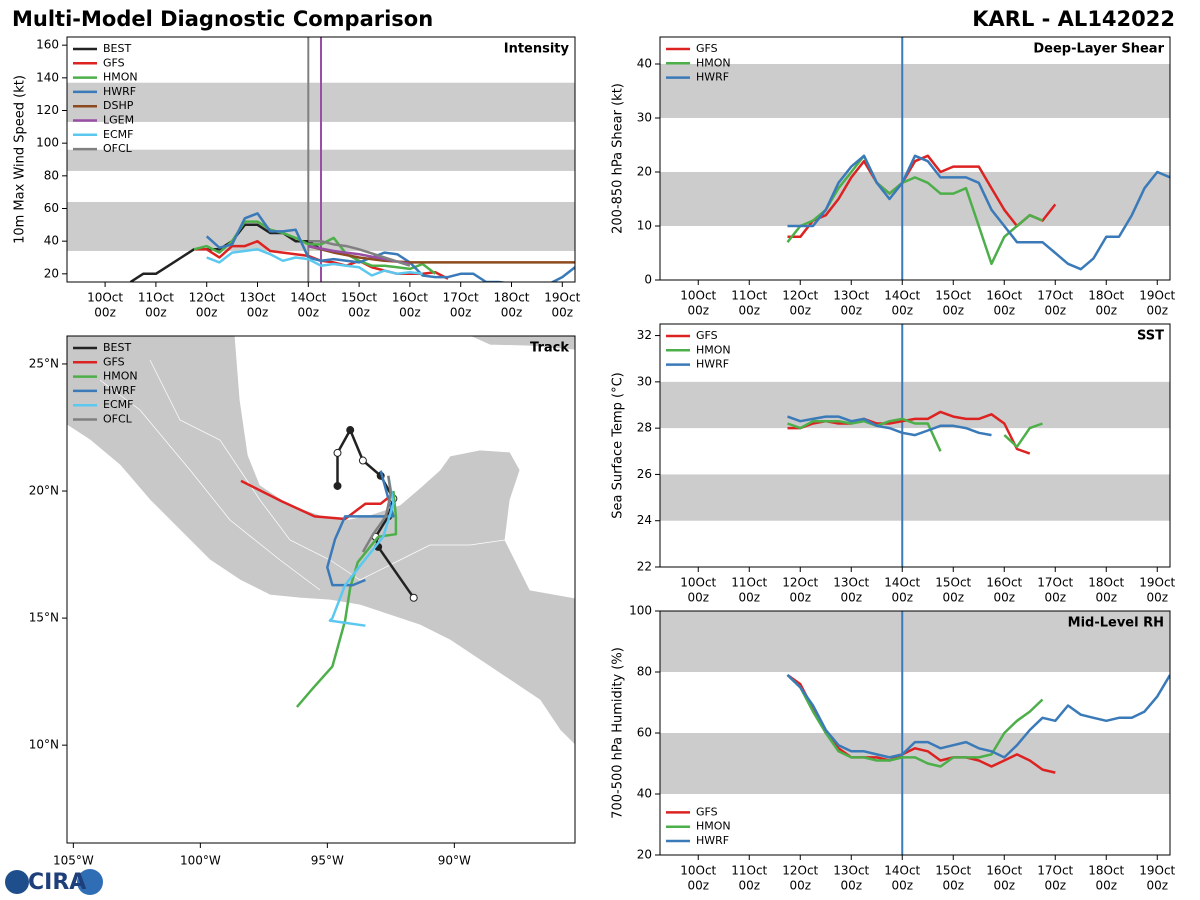 The width and height of the screenshot is (1200, 900). Describe the element at coordinates (1098, 49) in the screenshot. I see `panel-title: Deep-Layer Shear` at that location.